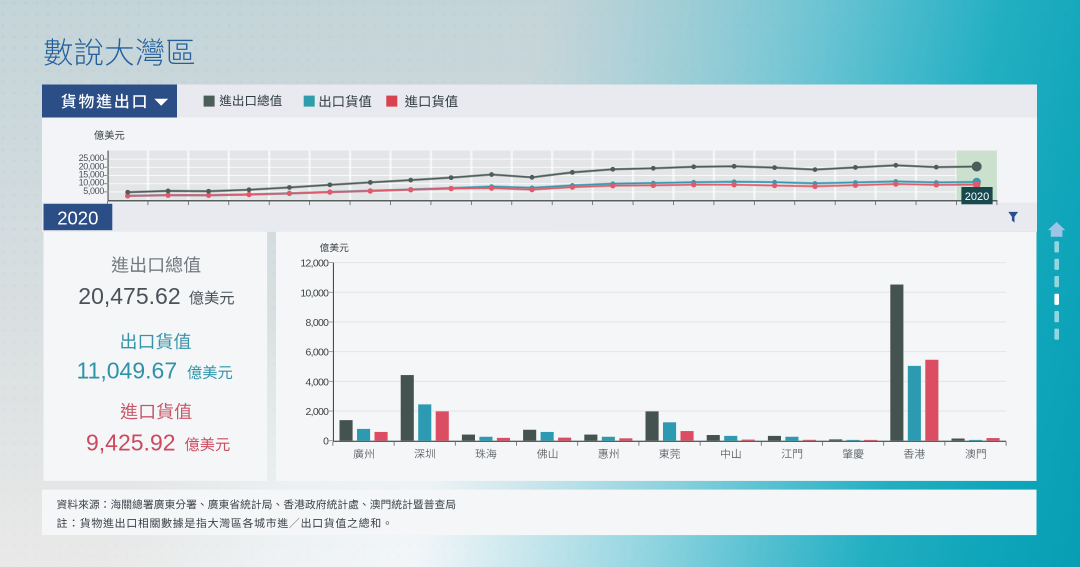 This screenshot has height=567, width=1080. What do you see at coordinates (318, 412) in the screenshot?
I see `svg-text: 2,000` at bounding box center [318, 412].